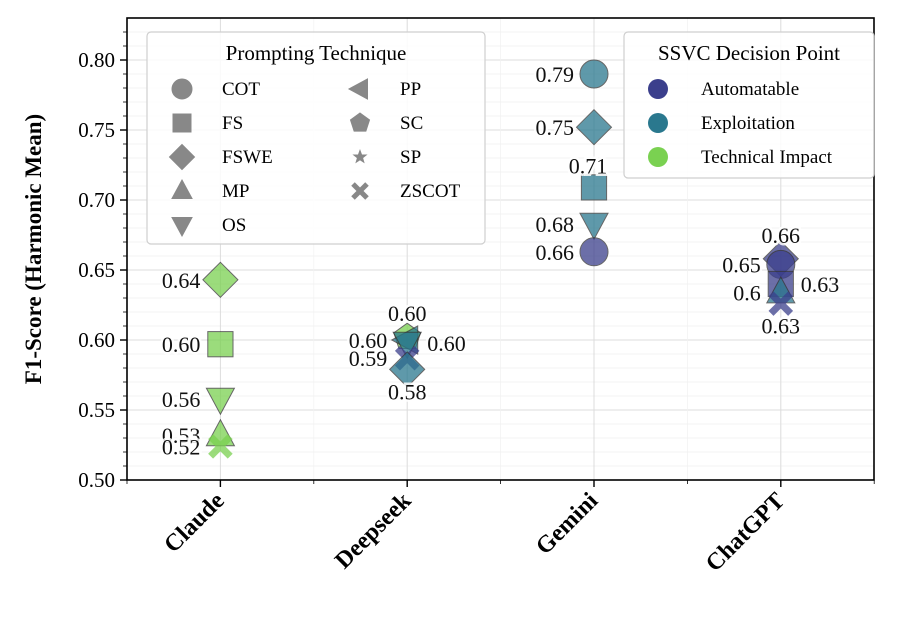  Describe the element at coordinates (410, 89) in the screenshot. I see `legend-label-pp: PP` at that location.